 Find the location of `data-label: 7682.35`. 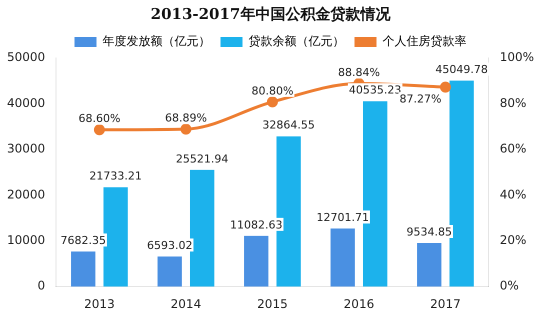

data-label: 7682.35 is located at coordinates (83, 240).